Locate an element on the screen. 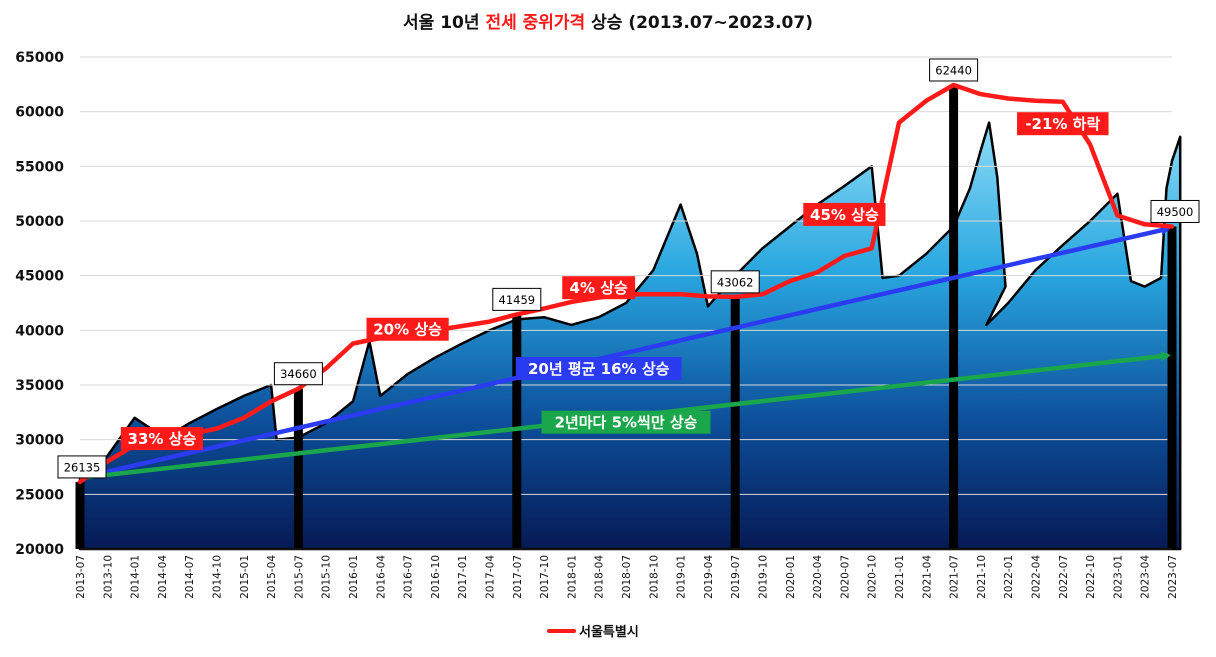  x-tick-label: 2013-10 is located at coordinates (108, 577).